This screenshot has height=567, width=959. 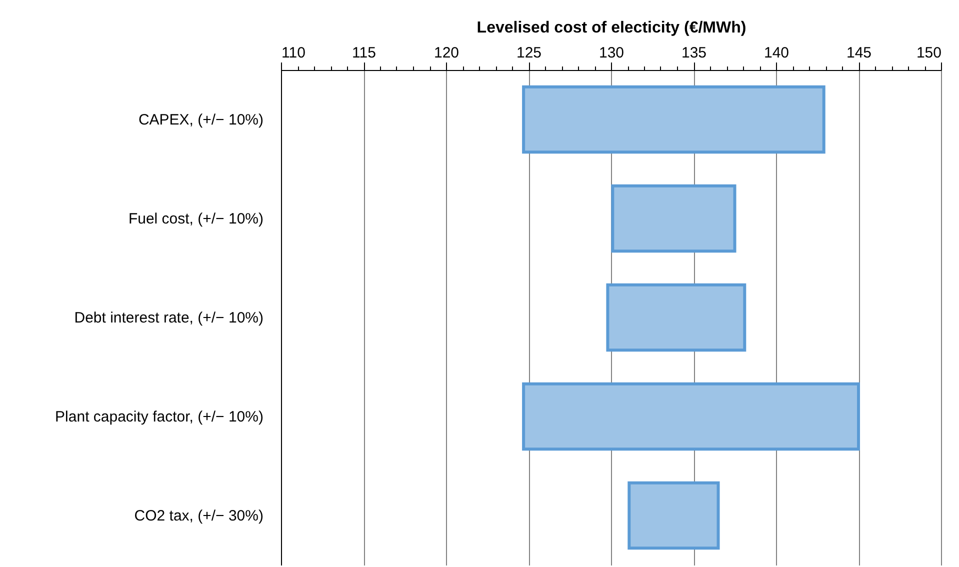 What do you see at coordinates (196, 219) in the screenshot?
I see `y-tick-label: Fuel cost, (+/− 10%)` at bounding box center [196, 219].